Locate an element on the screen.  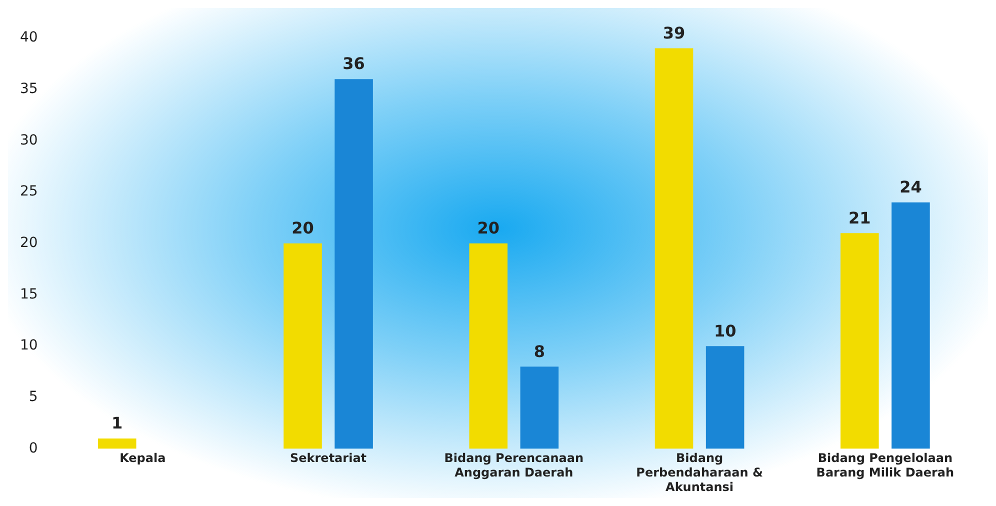
y-tick-label: 35 is located at coordinates (29, 88).